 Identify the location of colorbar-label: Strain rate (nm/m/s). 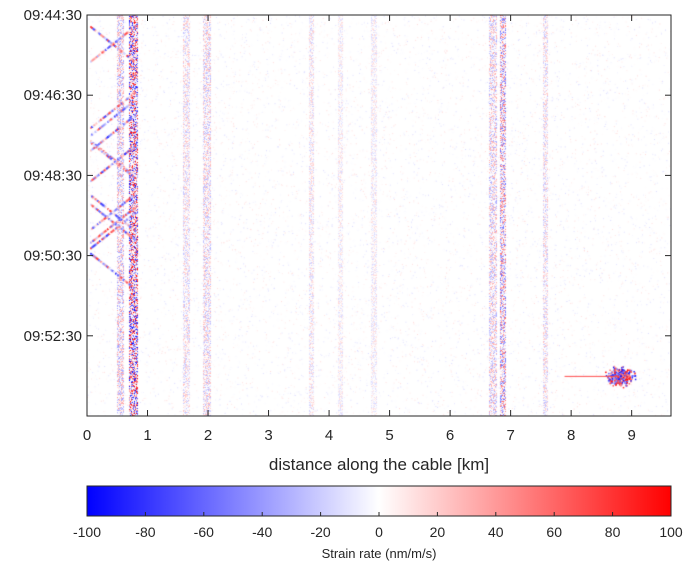
(379, 553).